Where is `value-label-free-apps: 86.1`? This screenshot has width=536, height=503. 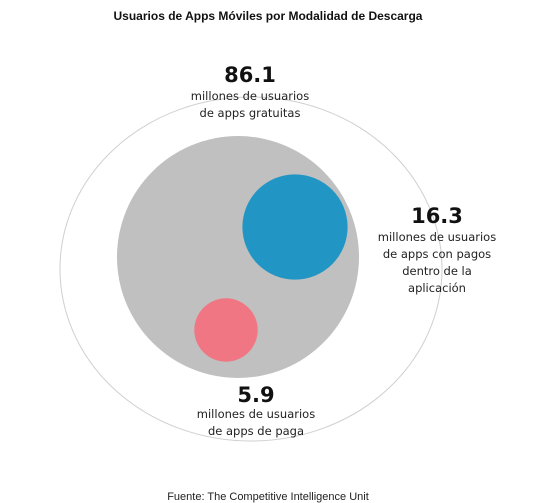
value-label-free-apps: 86.1 is located at coordinates (250, 75).